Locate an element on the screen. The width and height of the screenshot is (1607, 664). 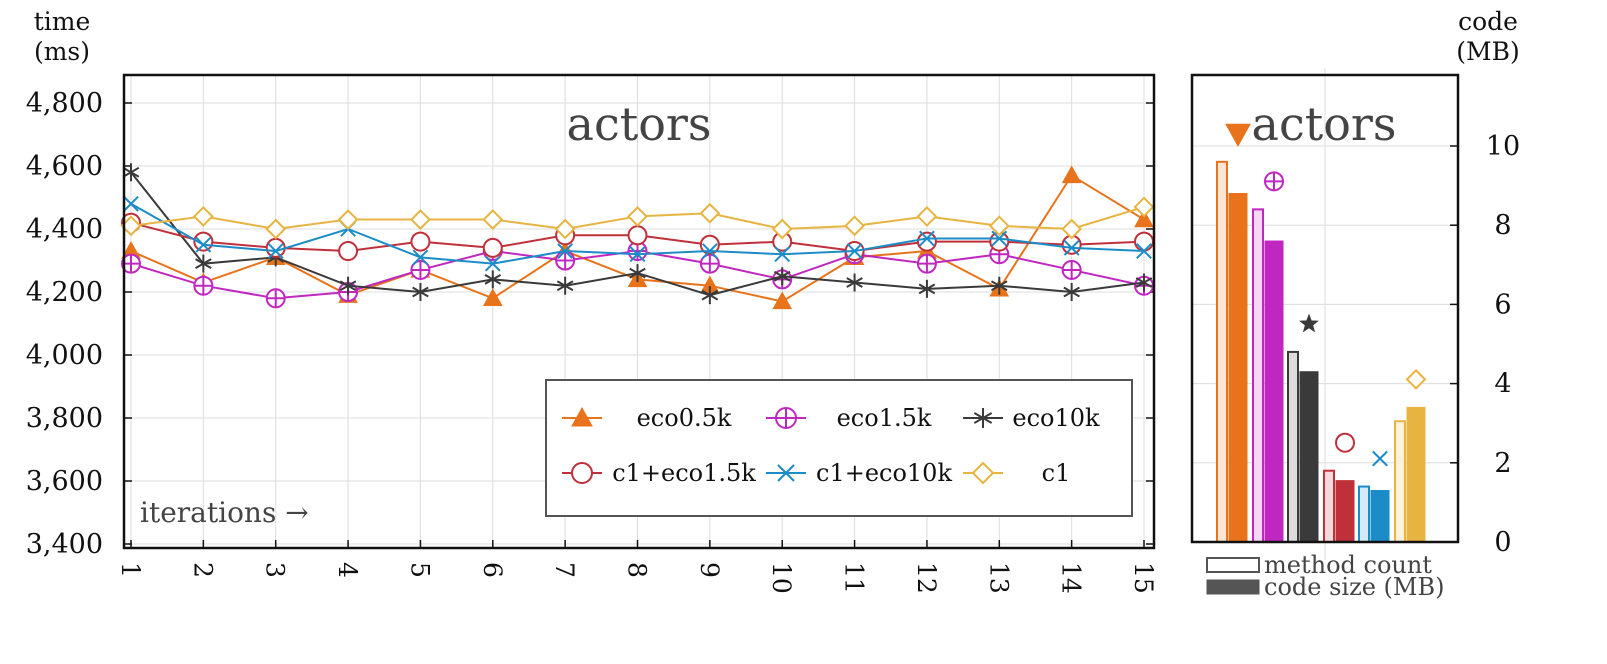
legend-item-eco1.5k: eco1.5k is located at coordinates (849, 418).